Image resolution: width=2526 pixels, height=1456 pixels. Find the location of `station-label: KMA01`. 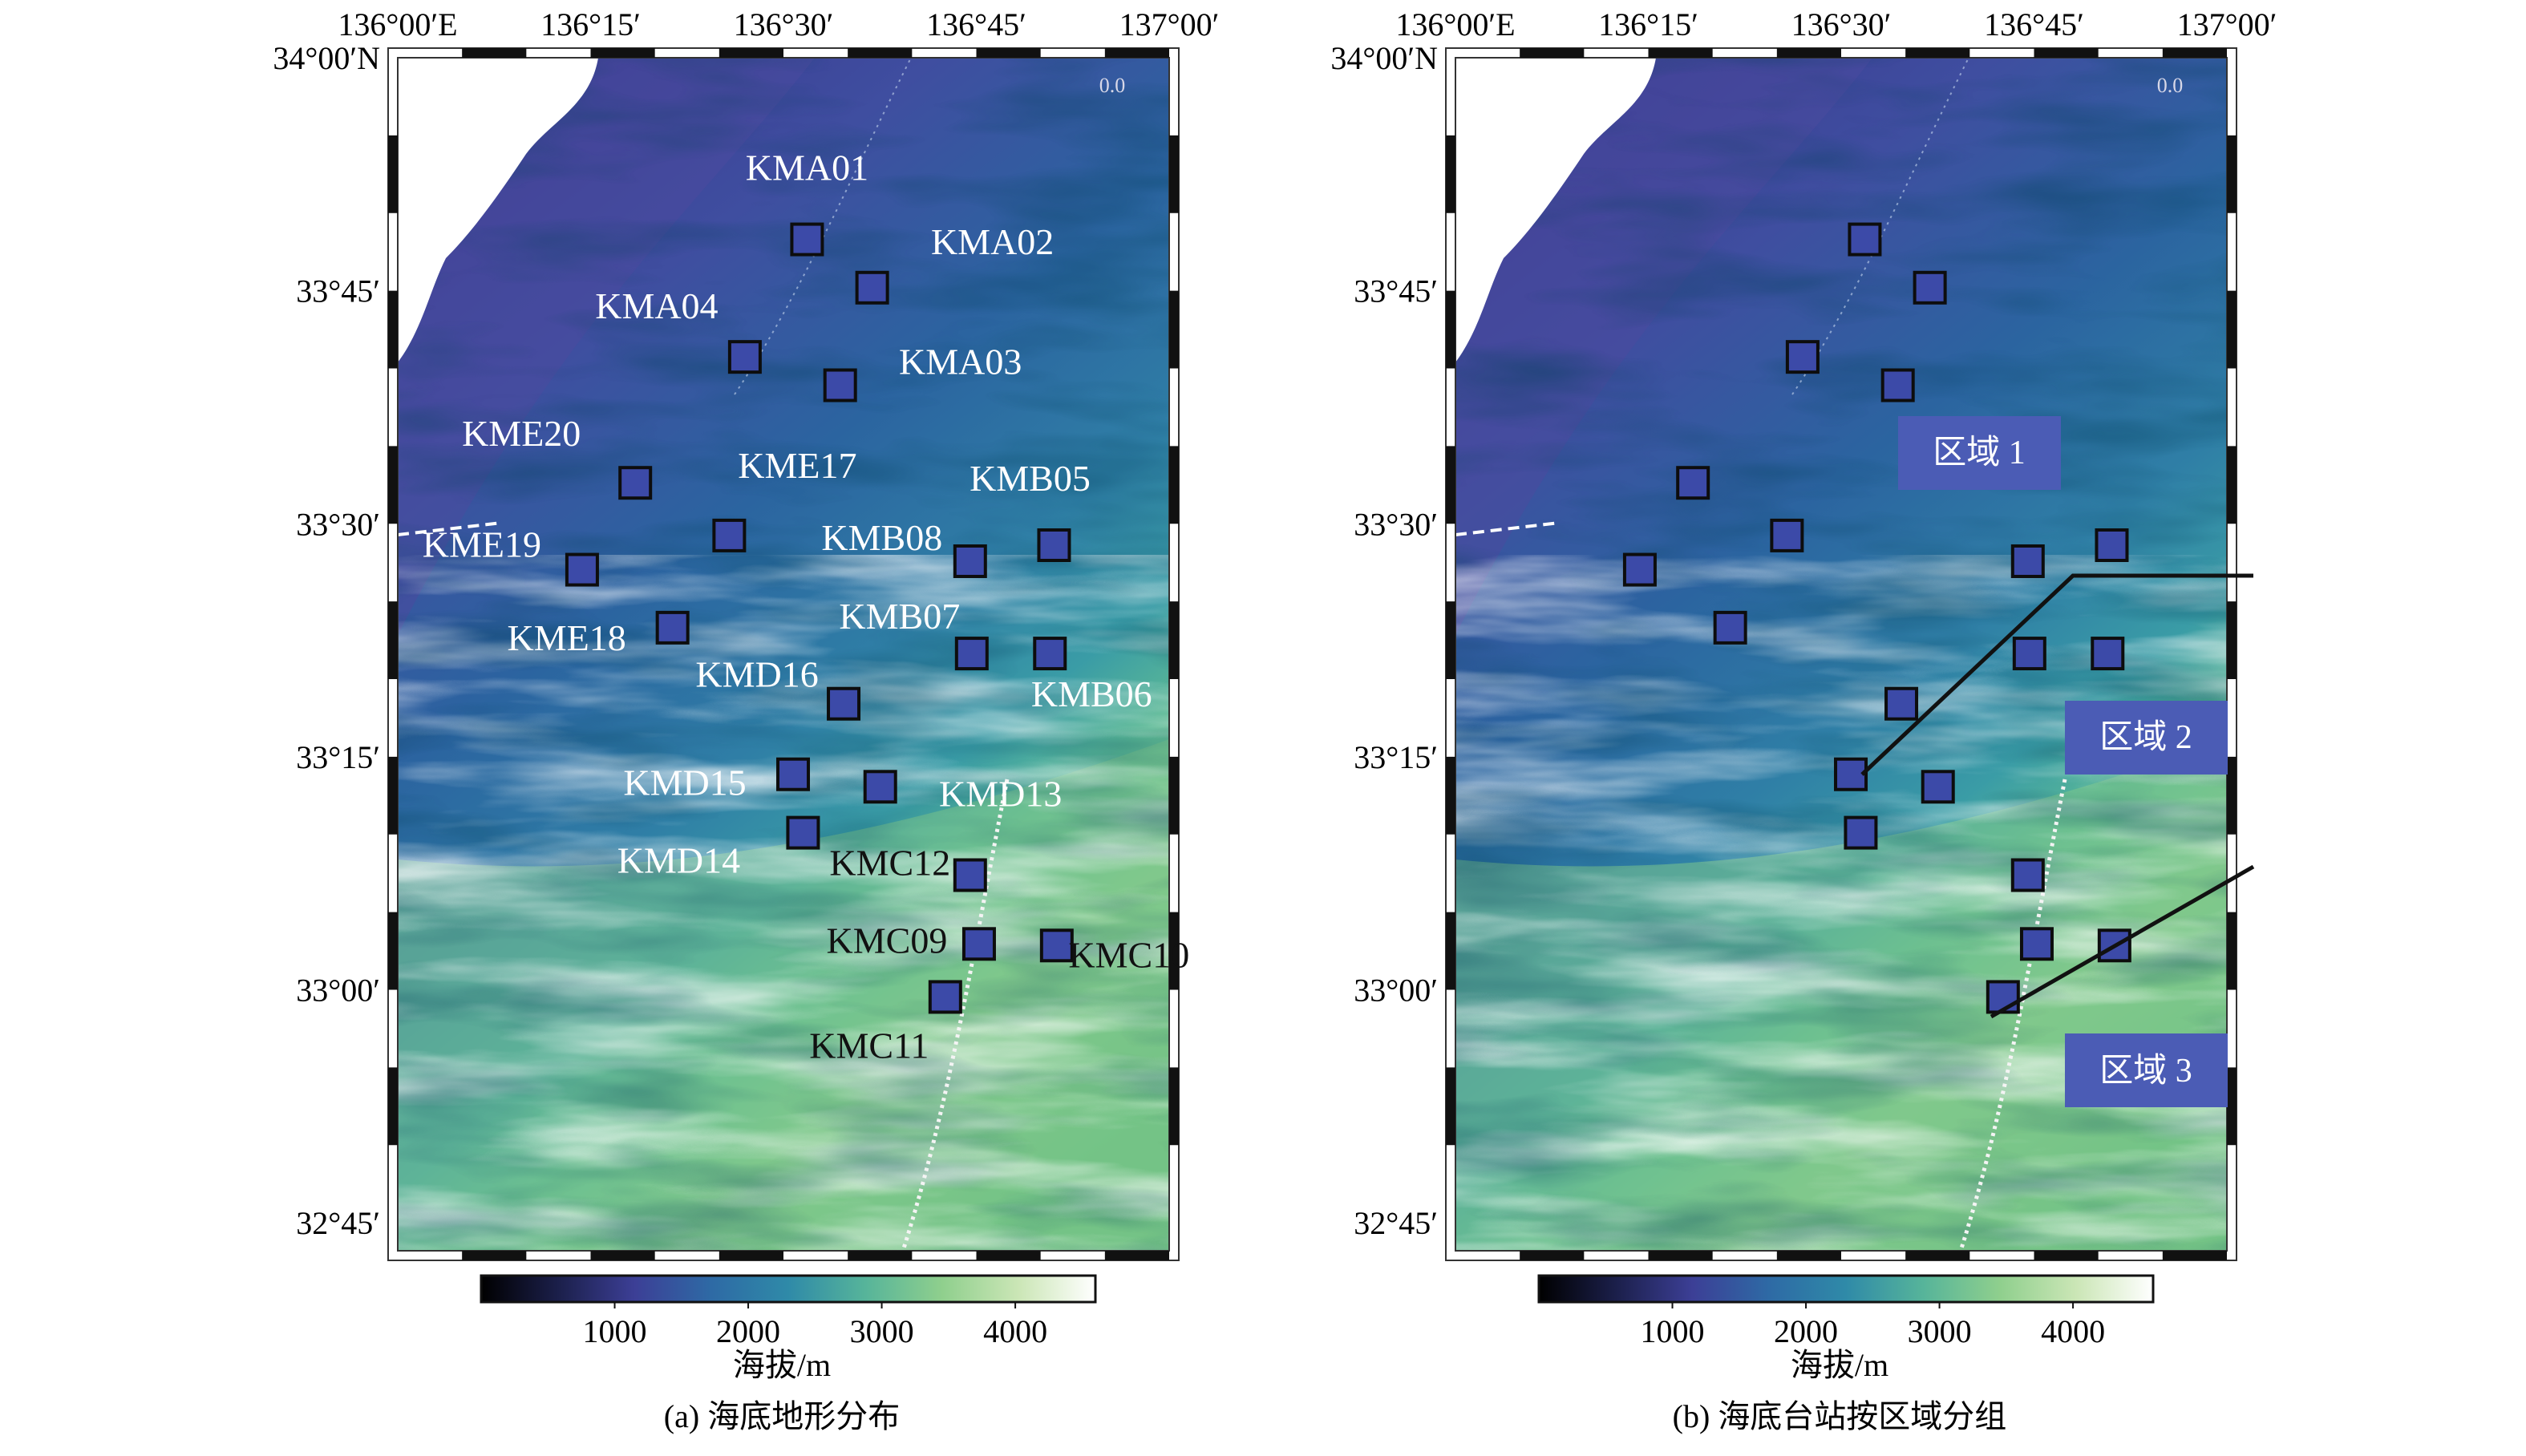

station-label: KMA01 is located at coordinates (807, 168).